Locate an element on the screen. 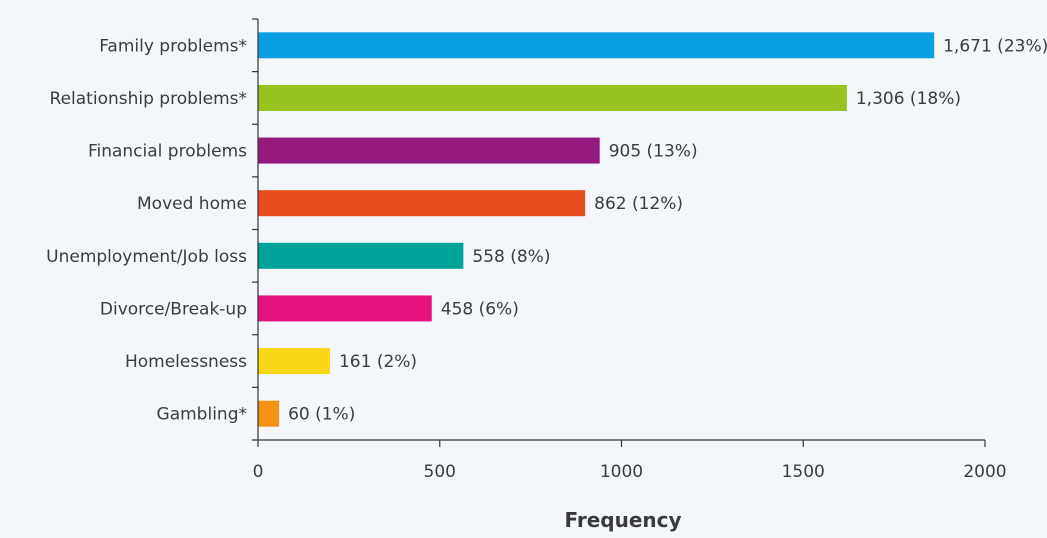 This screenshot has width=1047, height=538. x-tick-label: 1000 is located at coordinates (621, 472).